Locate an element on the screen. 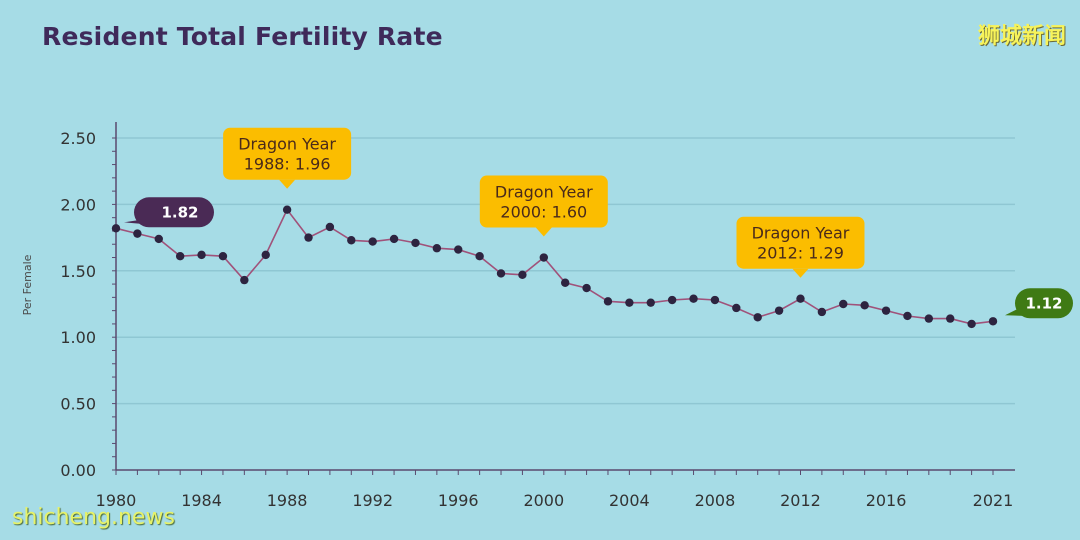 This screenshot has width=1080, height=540. x-tick-label: 2021 is located at coordinates (993, 500).